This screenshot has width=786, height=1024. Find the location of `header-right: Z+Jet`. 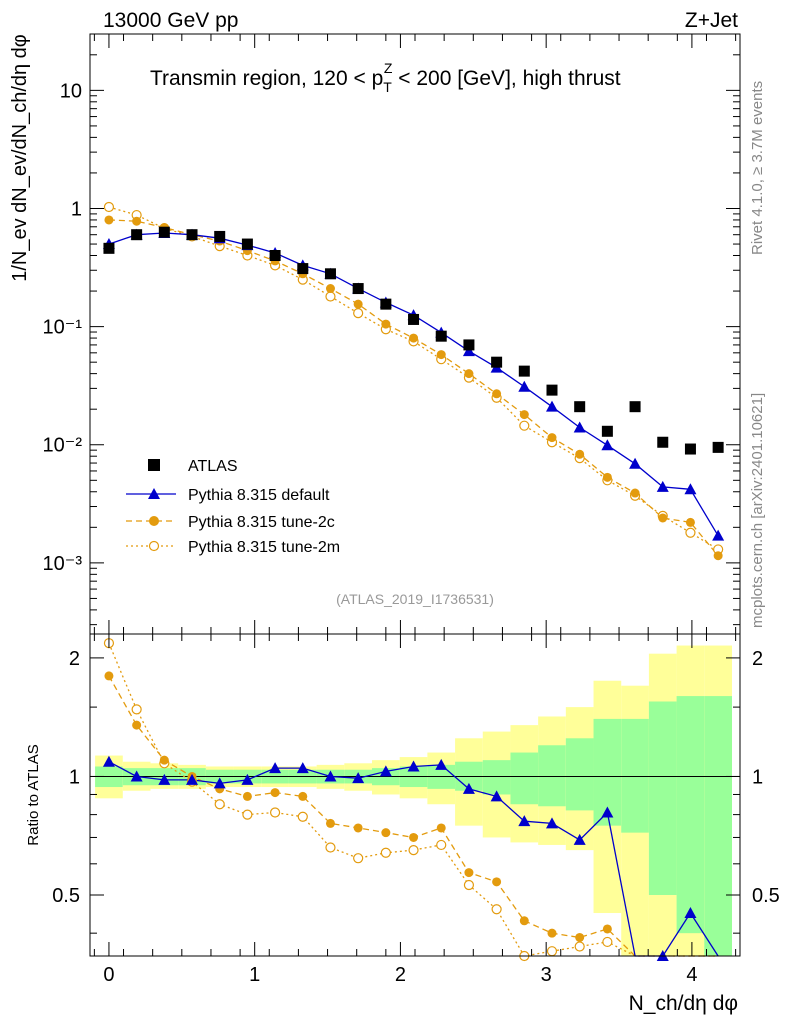

header-right: Z+Jet is located at coordinates (711, 20).